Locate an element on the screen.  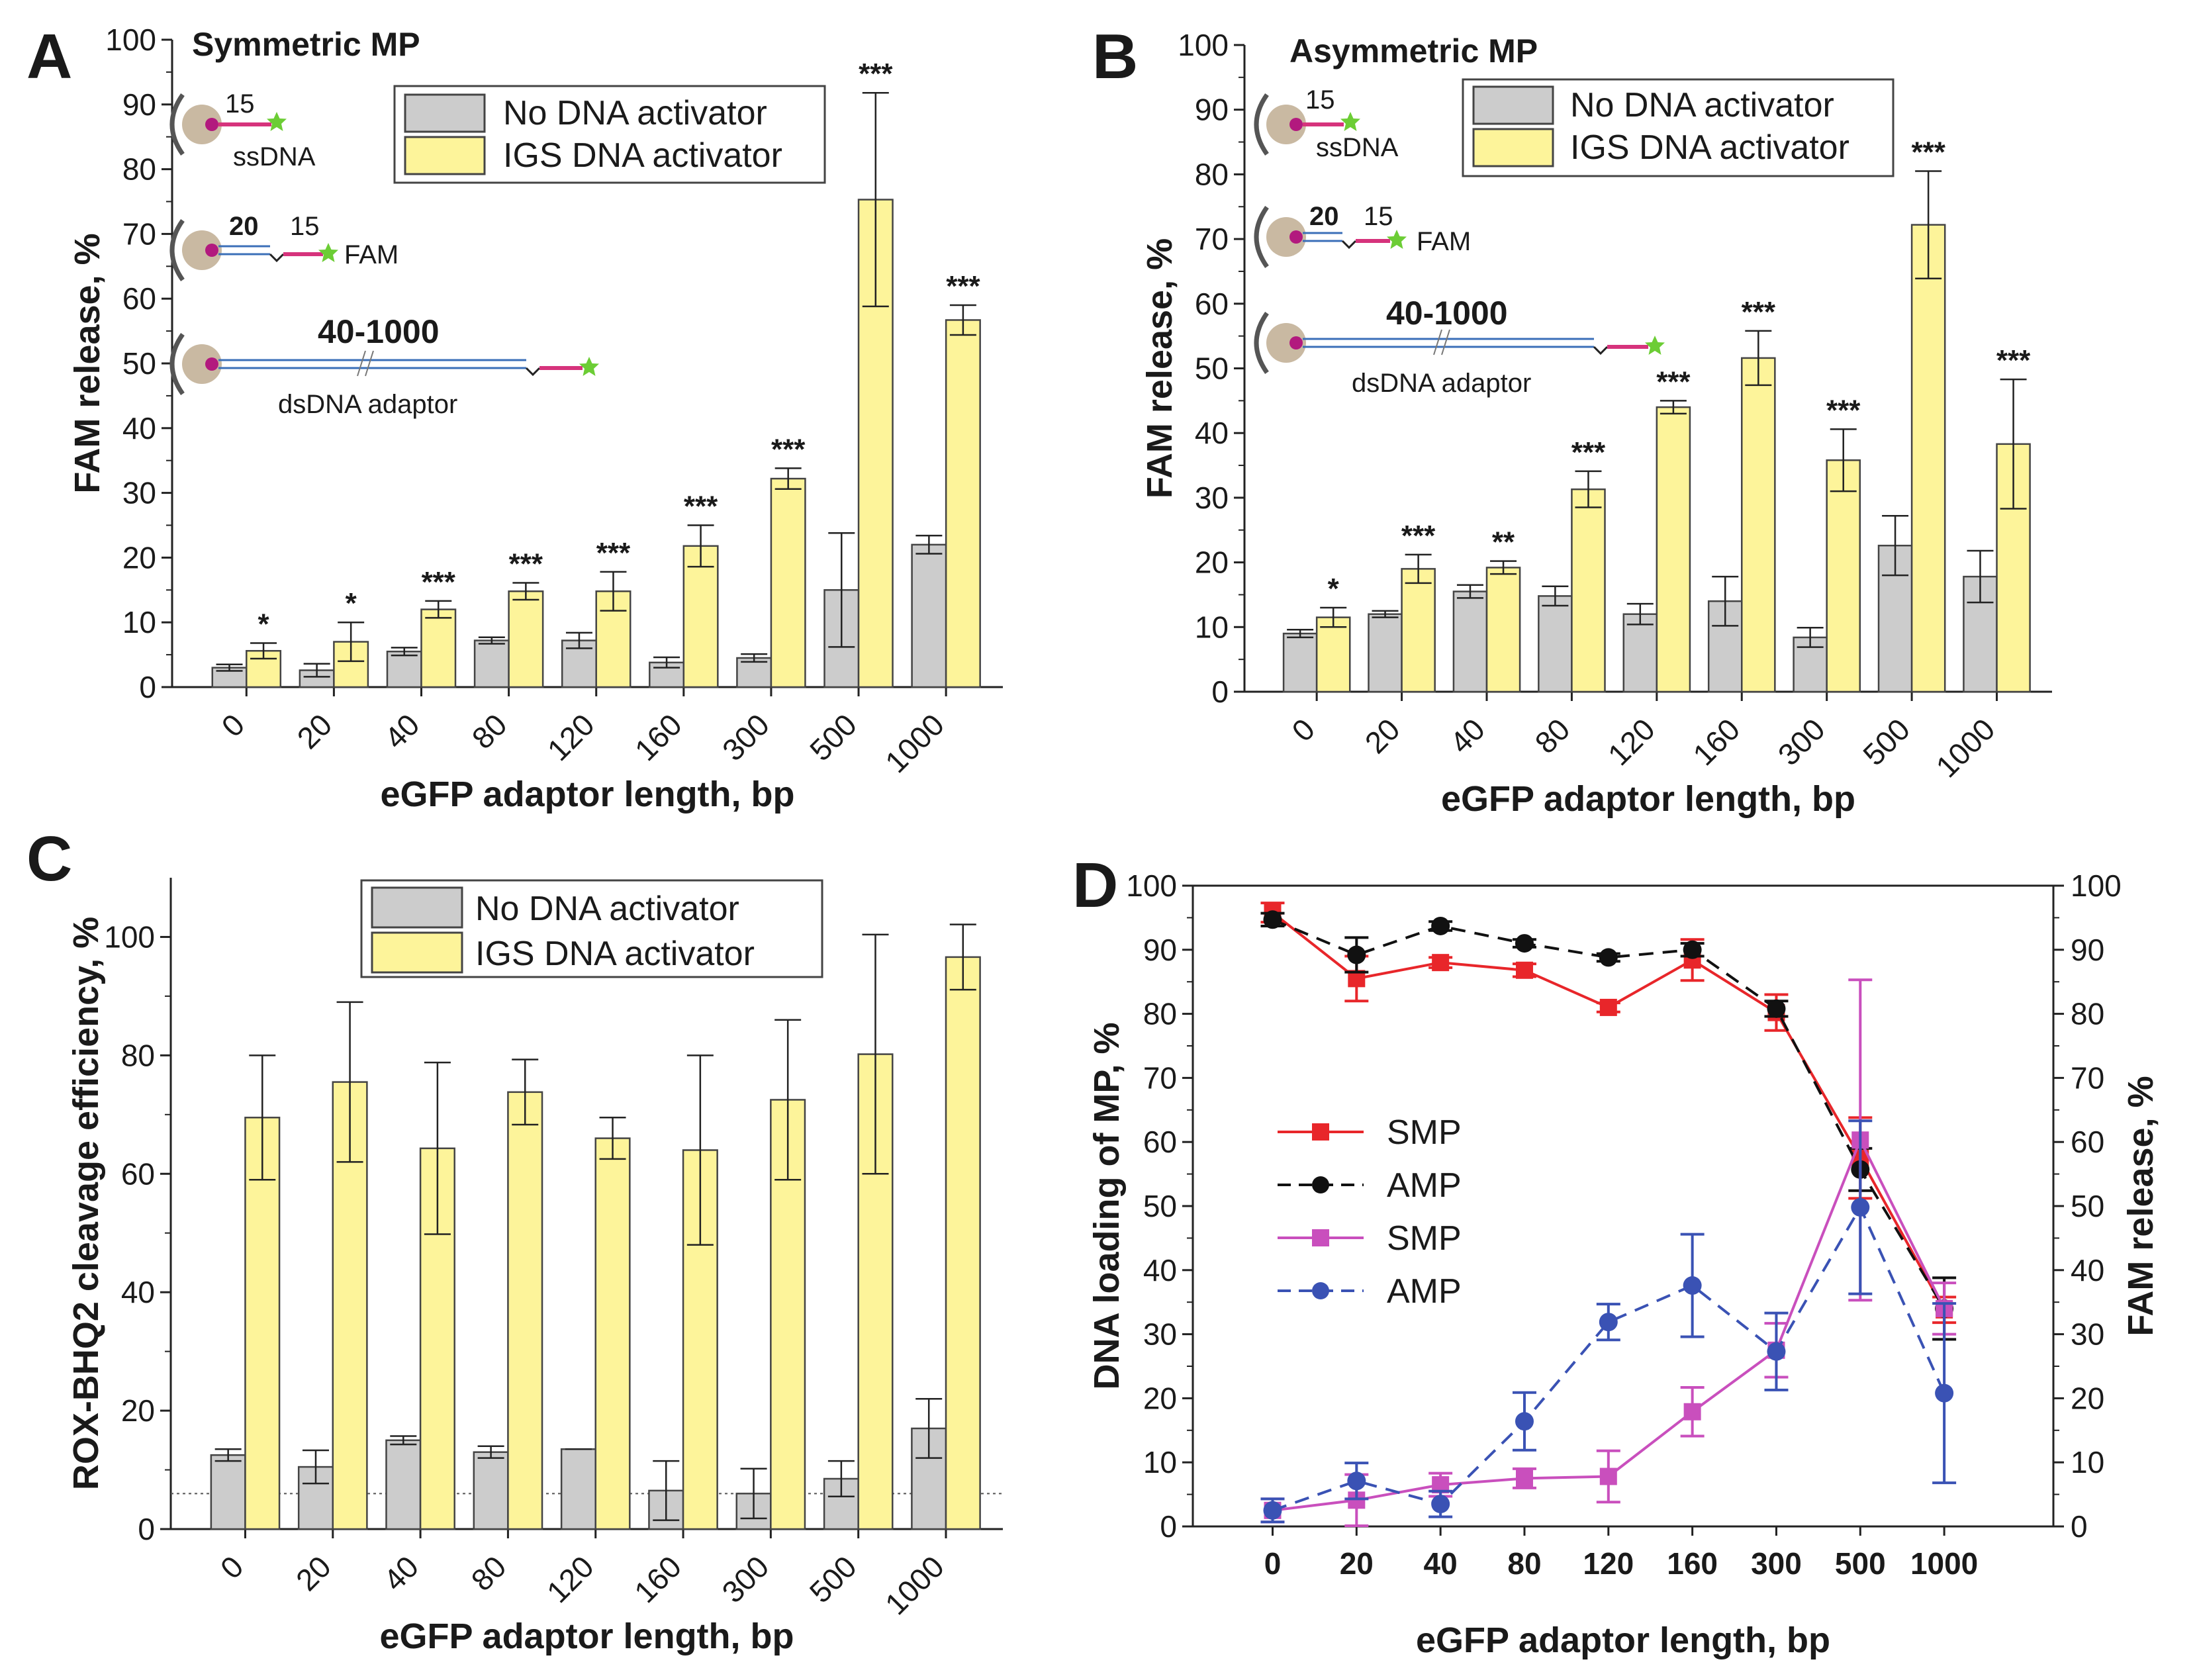
panel-d-x-axis-title: eGFP adaptor length, bp is located at coordinates (1623, 1640).